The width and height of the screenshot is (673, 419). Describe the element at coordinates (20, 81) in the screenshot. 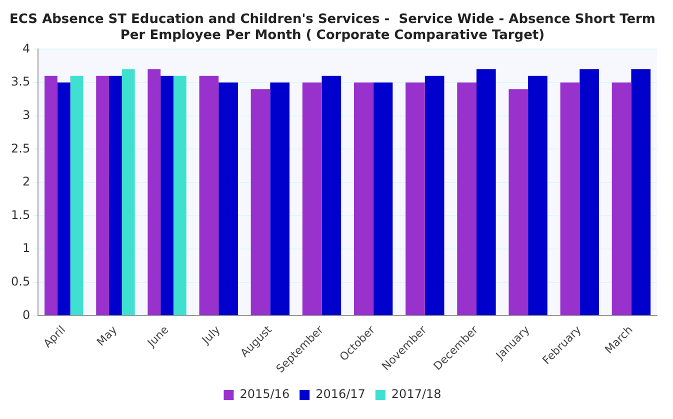

I see `y-tick-label: 3.5` at that location.